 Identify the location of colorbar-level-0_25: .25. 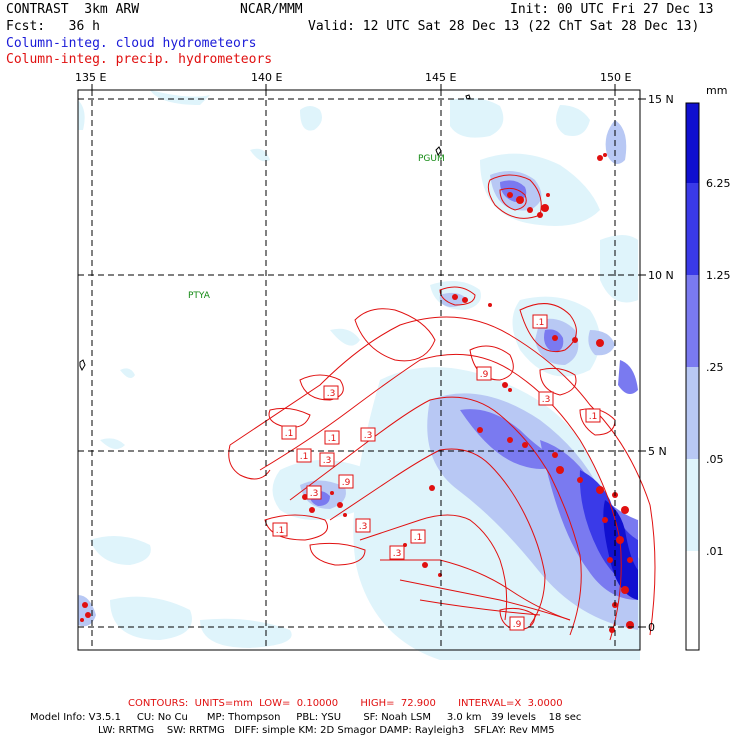
(715, 367).